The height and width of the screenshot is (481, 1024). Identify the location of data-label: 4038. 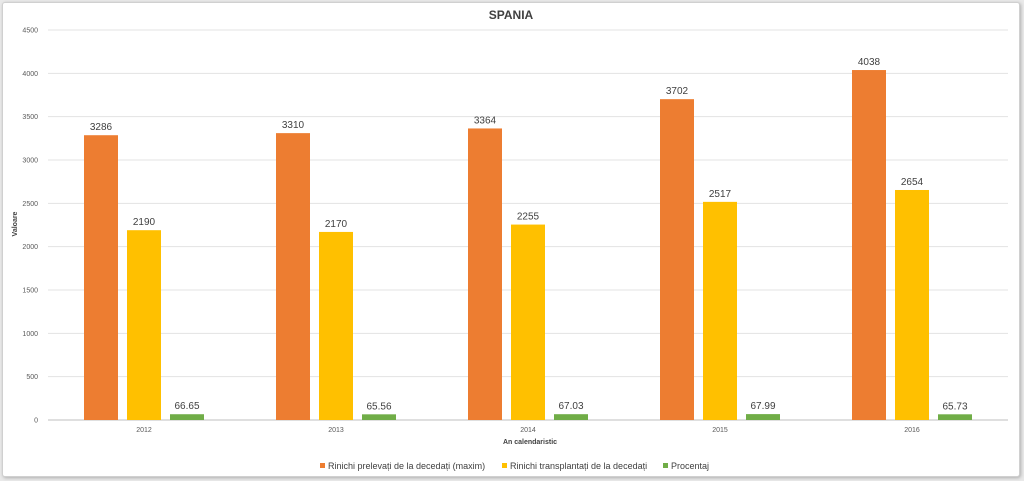
(869, 62).